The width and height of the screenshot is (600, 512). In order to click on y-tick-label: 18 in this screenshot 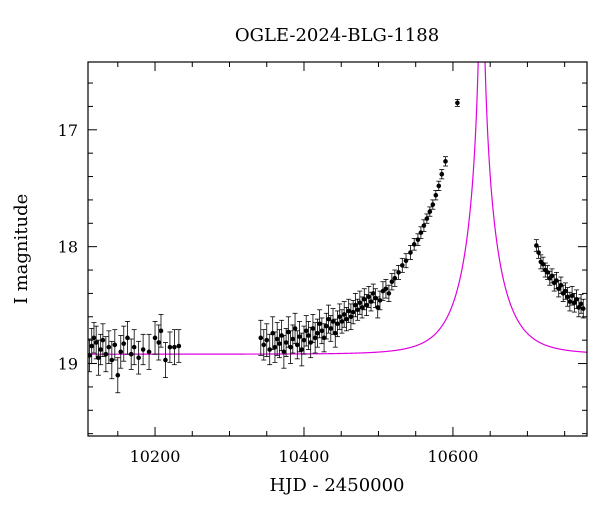, I will do `click(68, 247)`.